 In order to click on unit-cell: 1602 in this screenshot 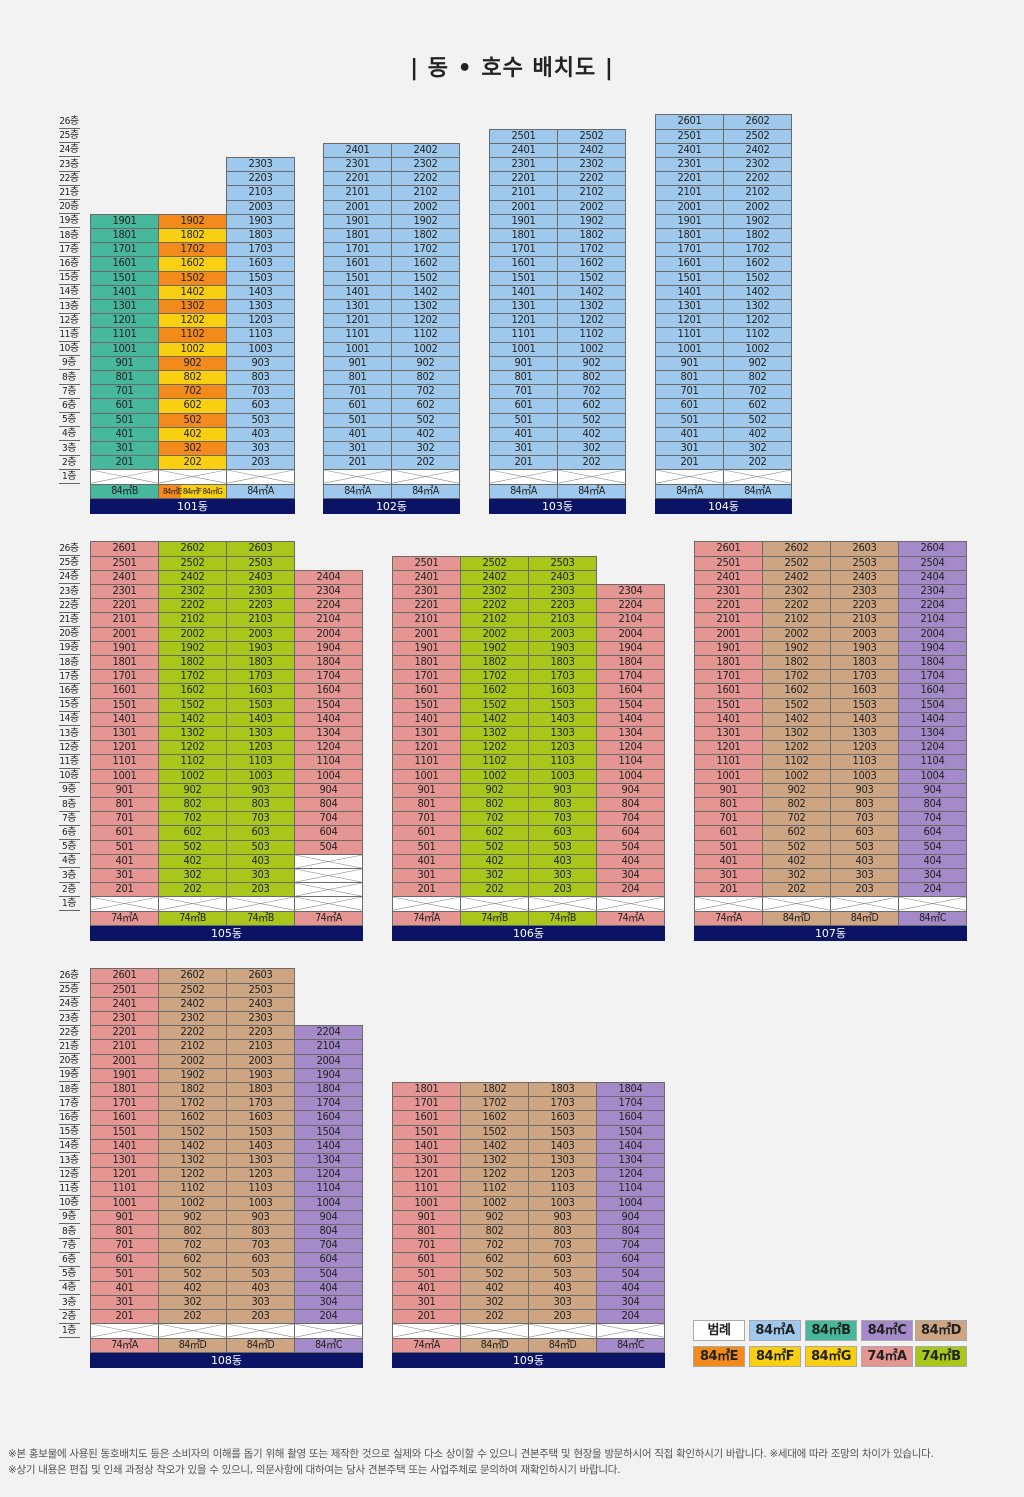, I will do `click(425, 264)`.